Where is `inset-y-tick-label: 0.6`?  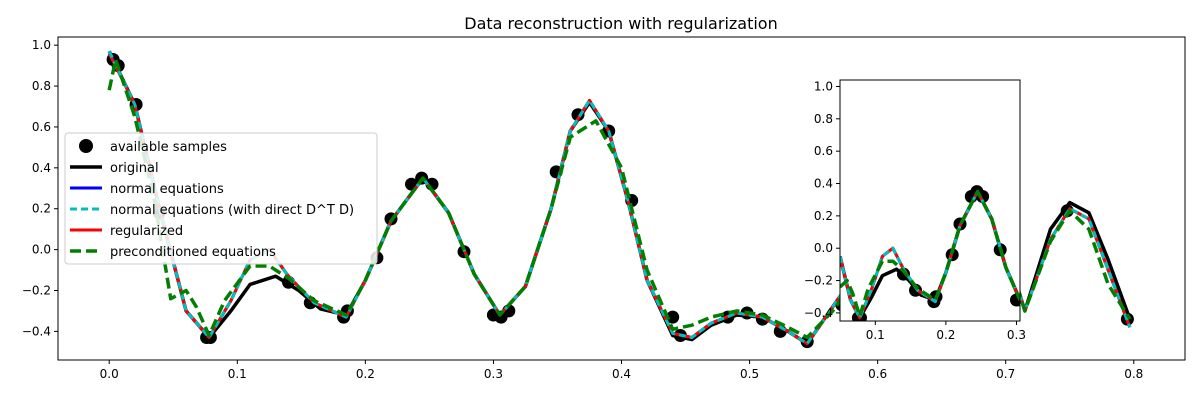
inset-y-tick-label: 0.6 is located at coordinates (823, 151).